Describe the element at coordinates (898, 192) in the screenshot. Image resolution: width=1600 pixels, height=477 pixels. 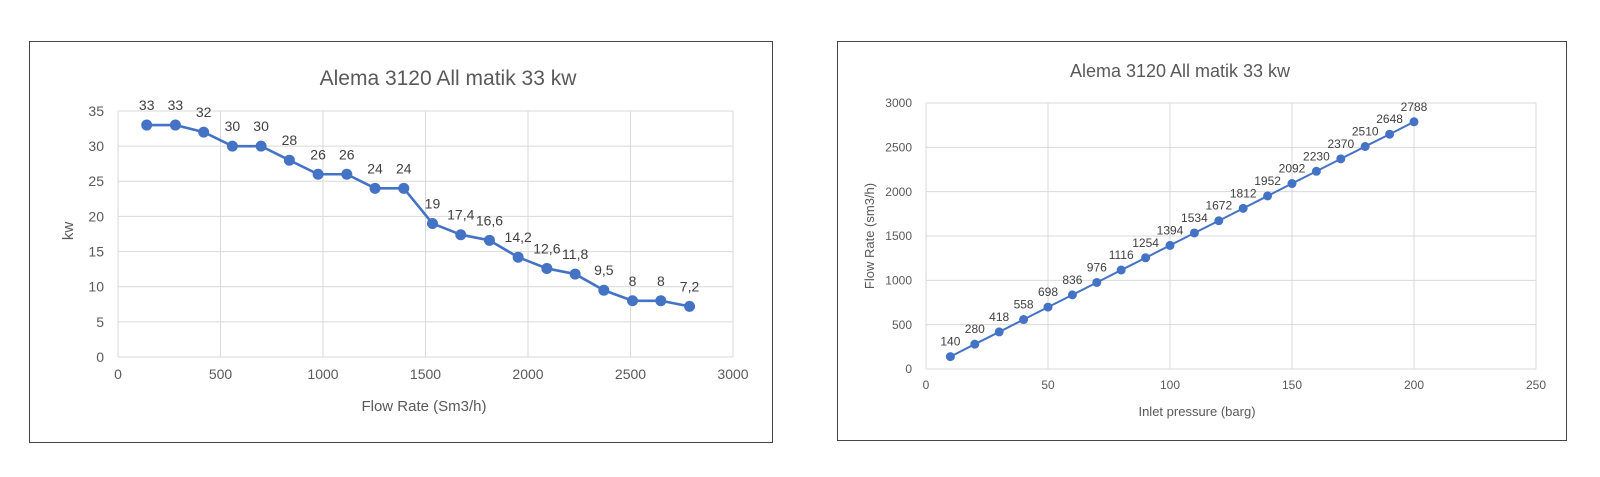
I see `chart-2-y-tick-label: 2000` at that location.